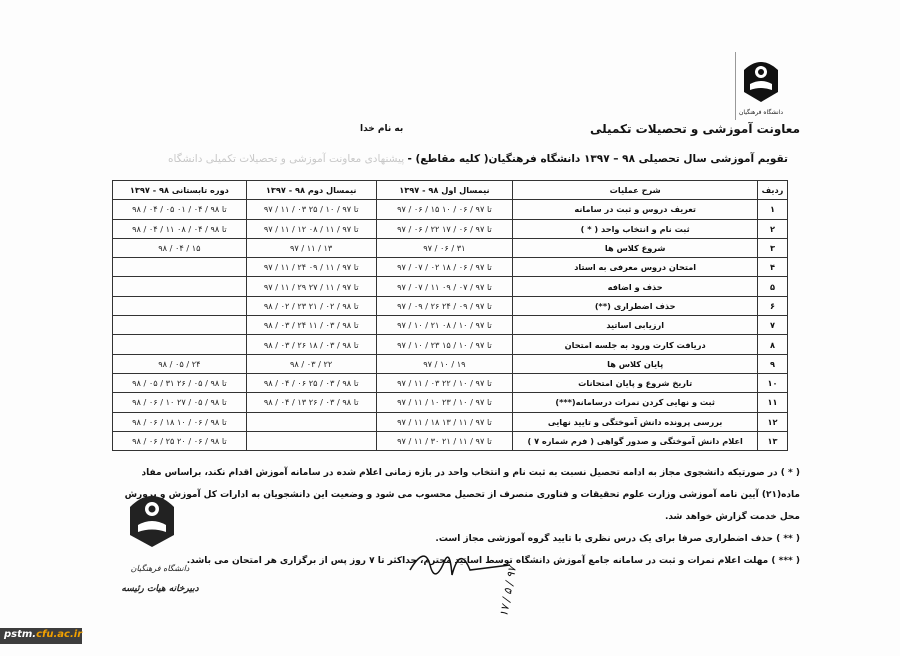 Image resolution: width=900 pixels, height=656 pixels. Describe the element at coordinates (635, 267) in the screenshot. I see `operation-description: امتحان دروس معرفی به استاد` at that location.